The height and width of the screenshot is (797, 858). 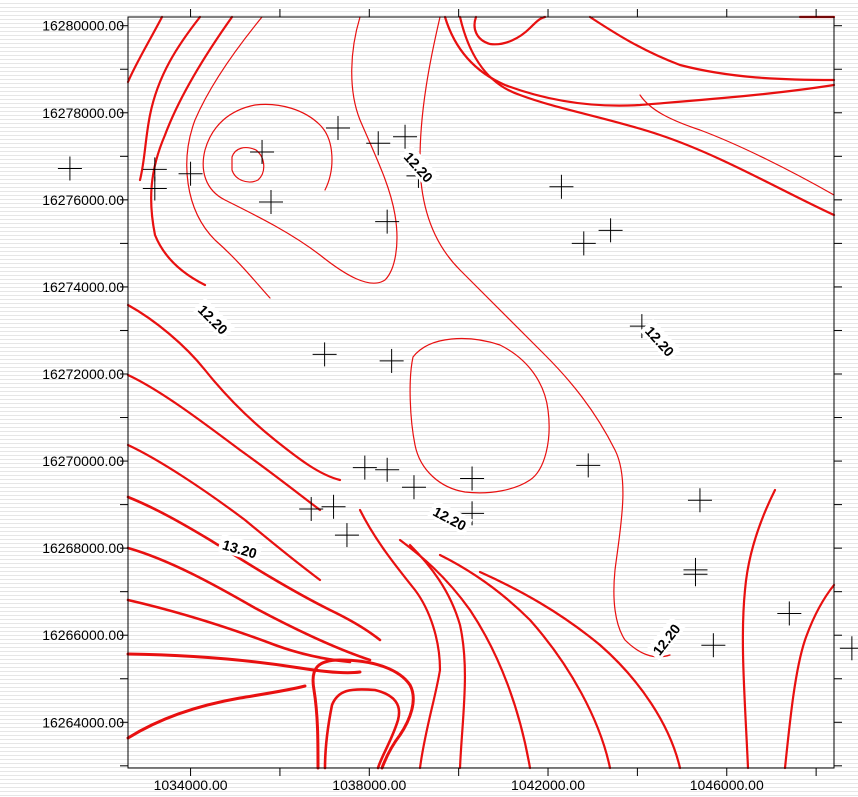 I want to click on x-tick-label-2: 1042000.00, so click(x=548, y=785).